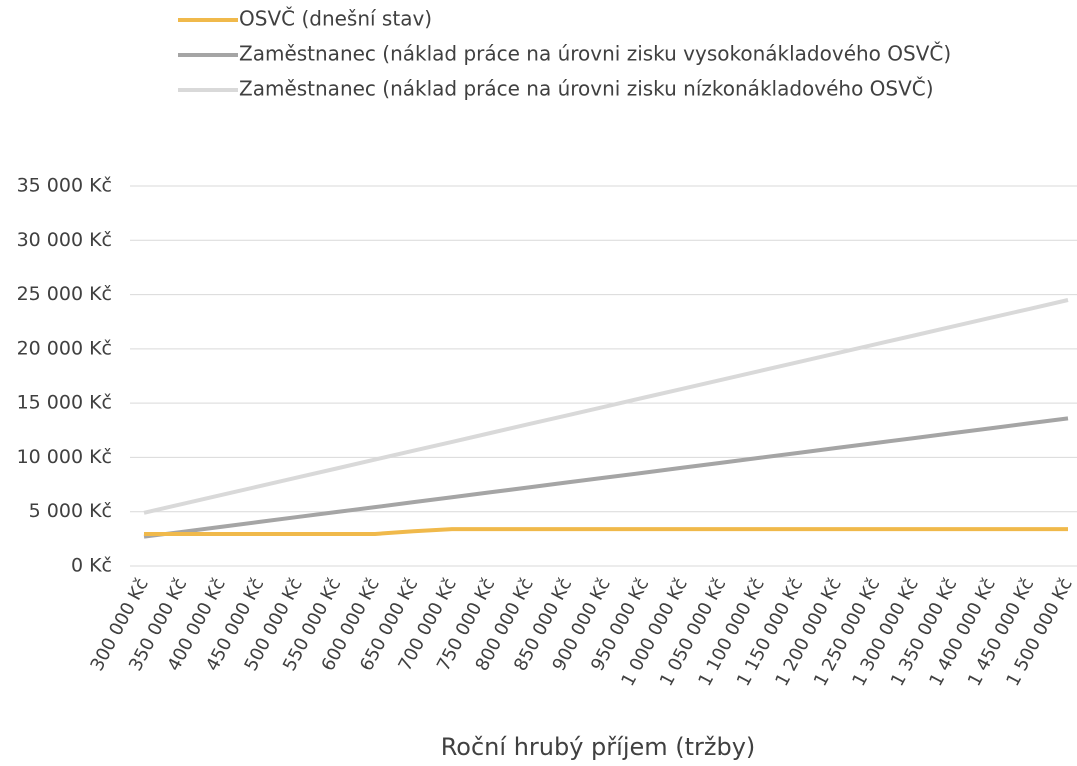 Image resolution: width=1077 pixels, height=766 pixels. I want to click on y-tick-label: 20 000 Kč, so click(64, 348).